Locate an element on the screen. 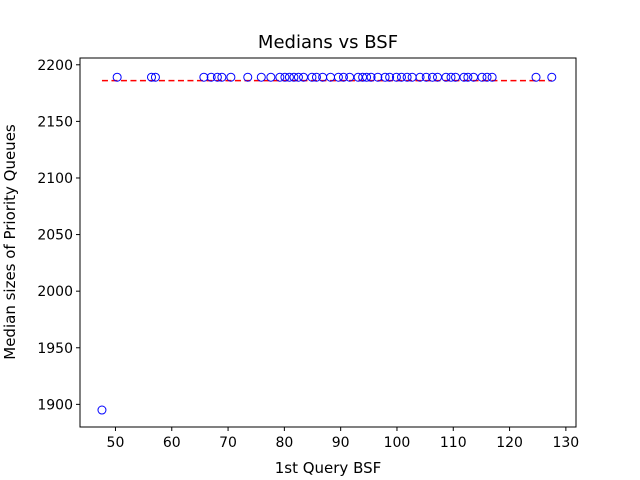 The image size is (640, 480). x-axis: 50 60 70 80 90 100 110 120 130 is located at coordinates (343, 439).